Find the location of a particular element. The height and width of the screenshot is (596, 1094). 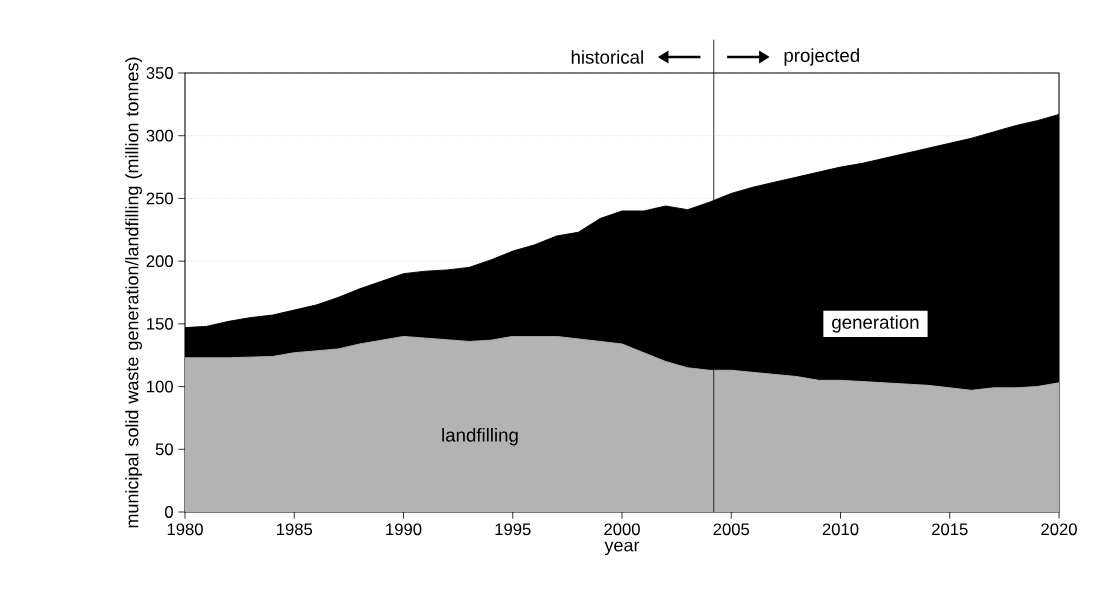

y-tick-label: 250 is located at coordinates (159, 198).